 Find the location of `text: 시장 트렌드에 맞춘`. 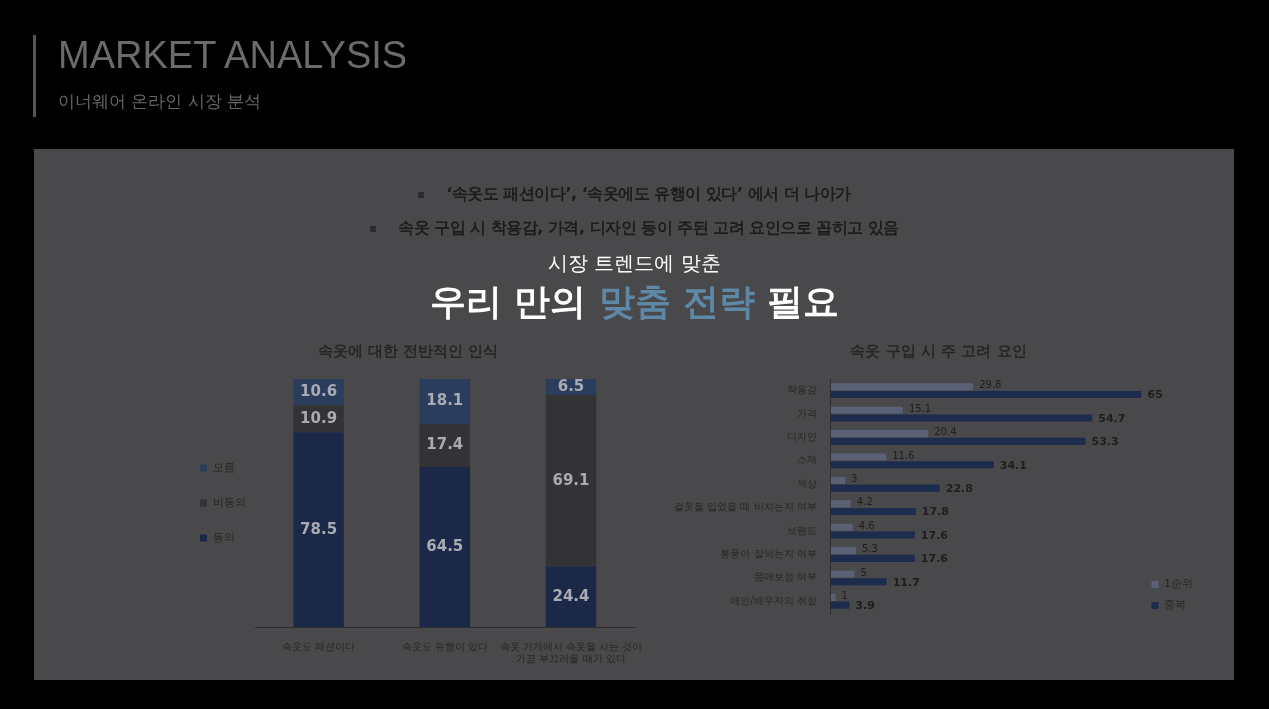

text: 시장 트렌드에 맞춘 is located at coordinates (634, 263).